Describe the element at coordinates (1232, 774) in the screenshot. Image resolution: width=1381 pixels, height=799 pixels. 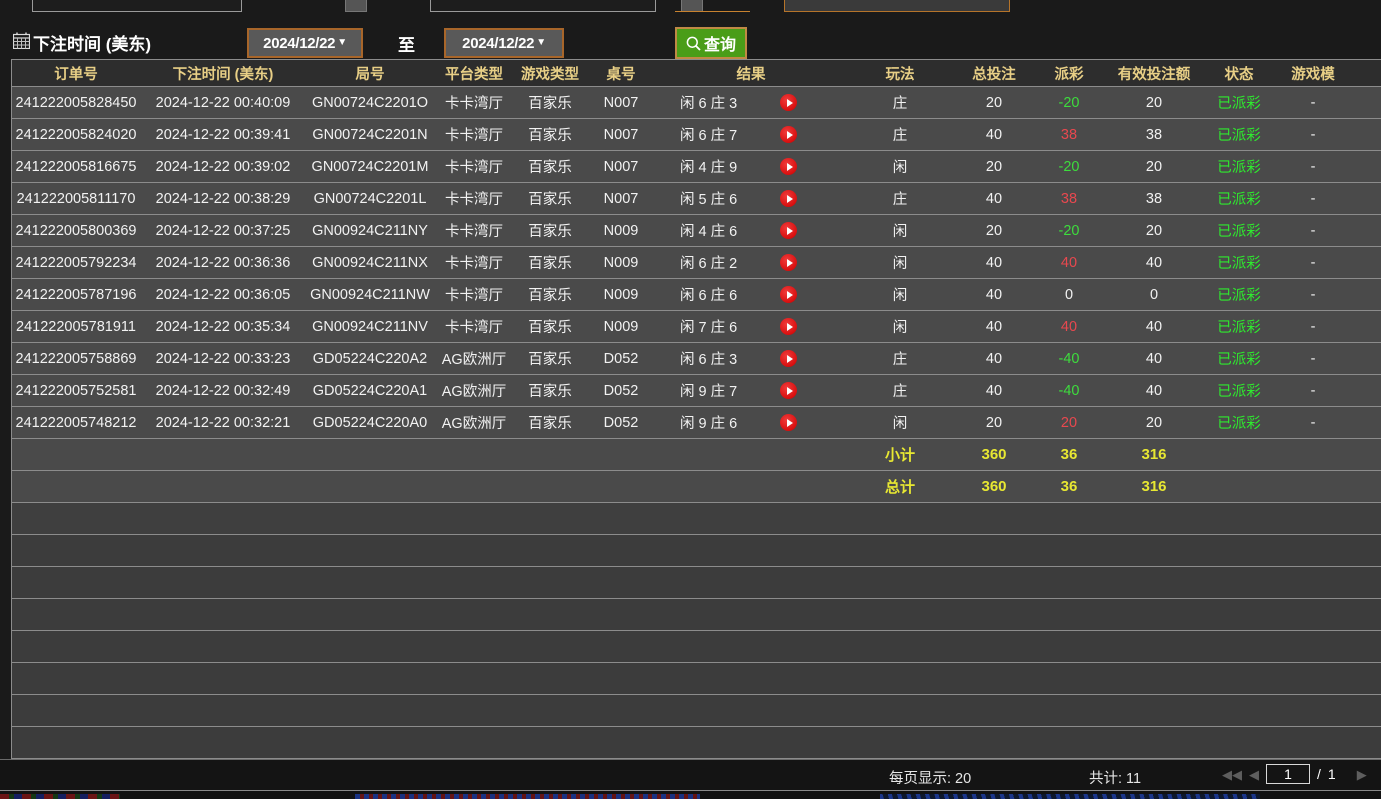
I see `double-left-arrow-icon: ◀◀` at that location.